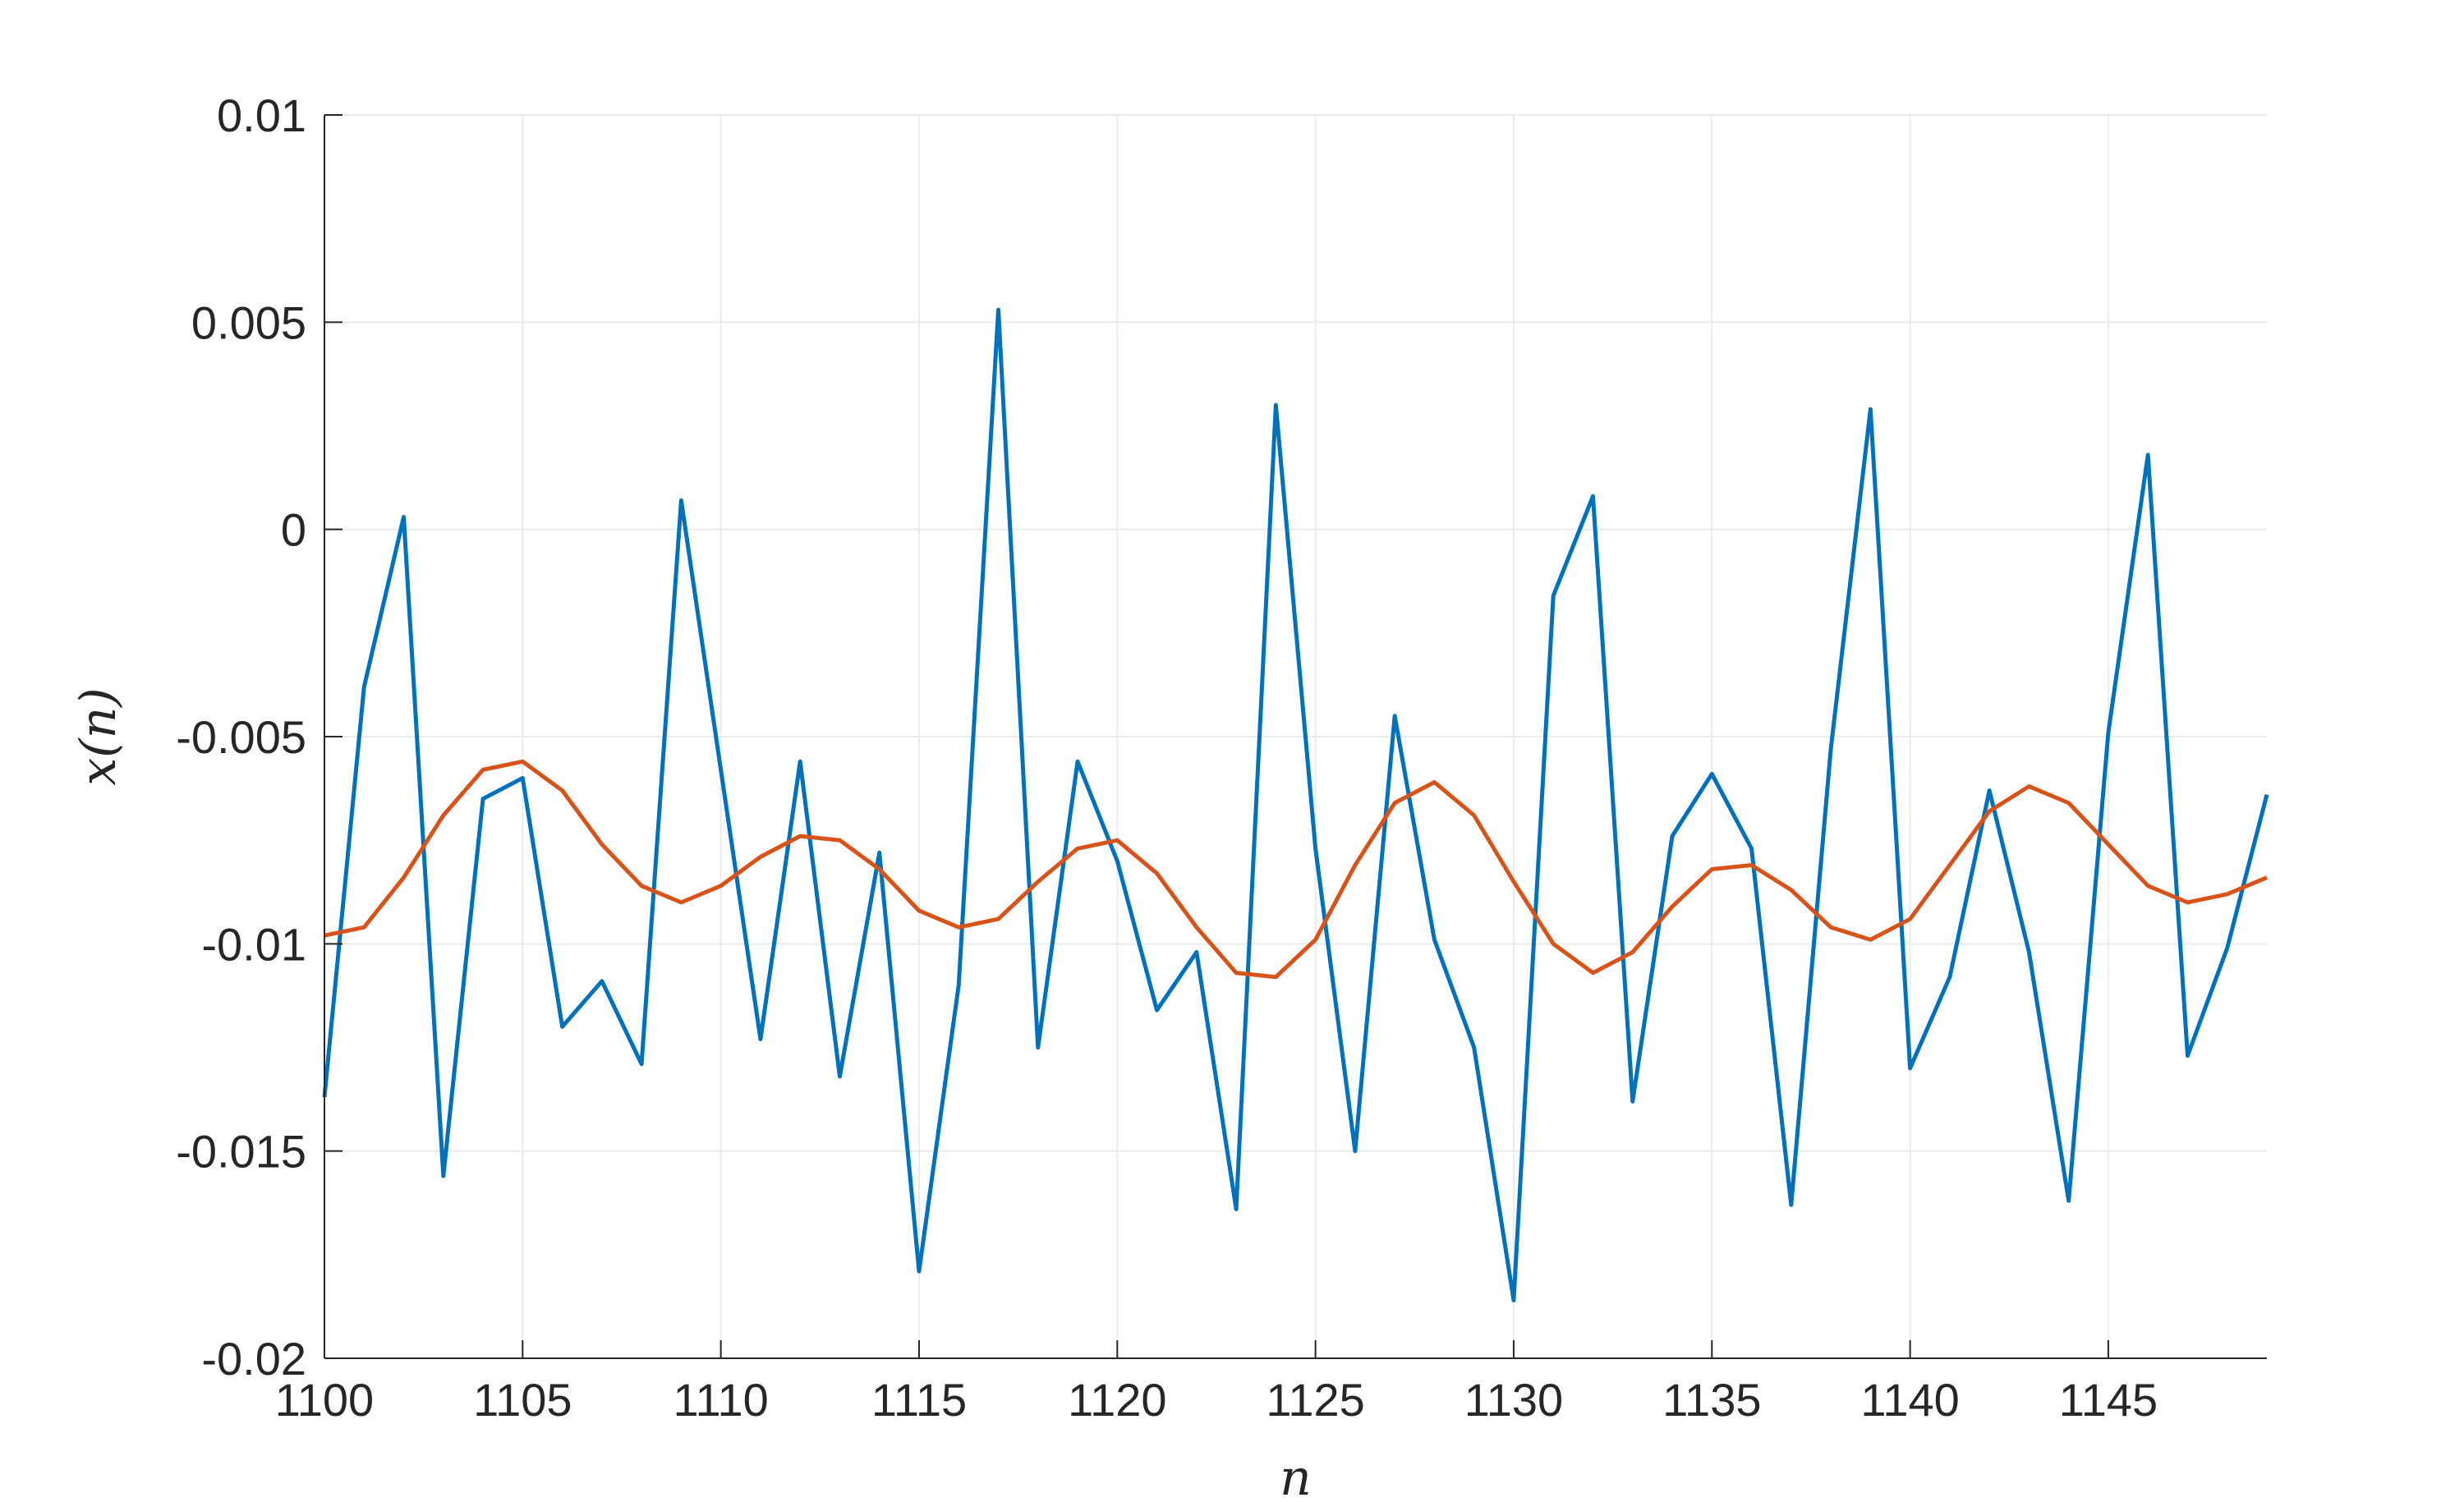  What do you see at coordinates (919, 1400) in the screenshot?
I see `x-tick-label: 1115` at bounding box center [919, 1400].